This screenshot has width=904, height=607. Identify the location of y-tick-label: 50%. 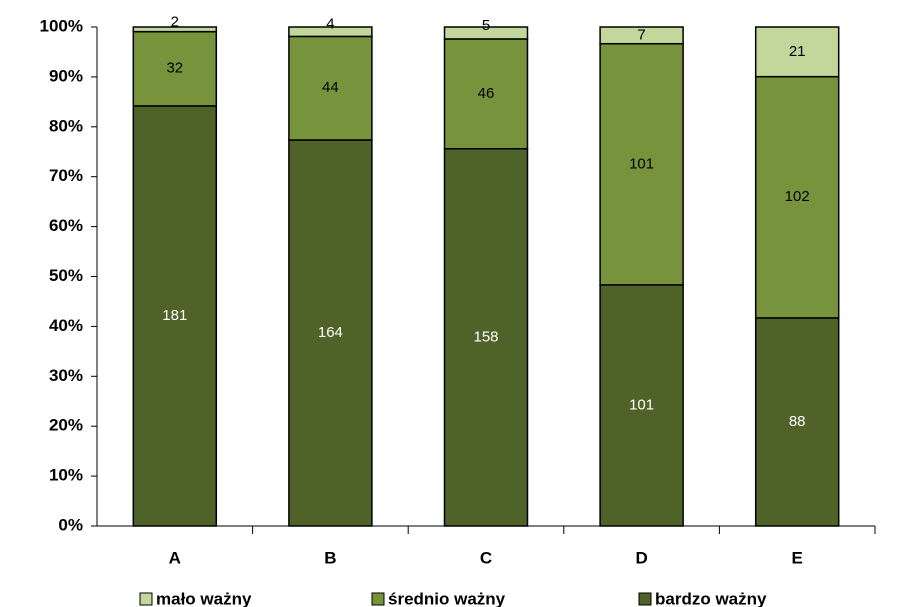
(66, 275).